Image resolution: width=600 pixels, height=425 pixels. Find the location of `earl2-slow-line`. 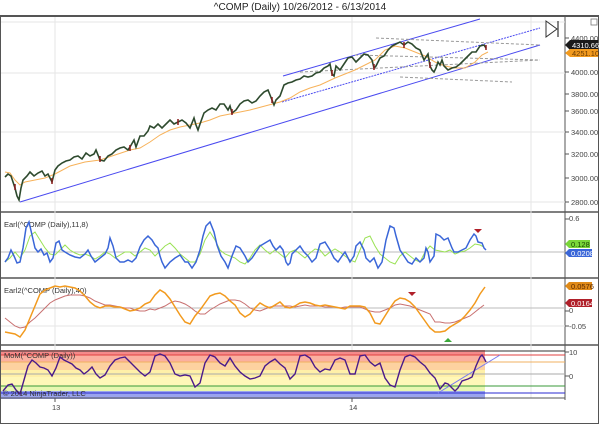

earl2-slow-line is located at coordinates (244, 311).